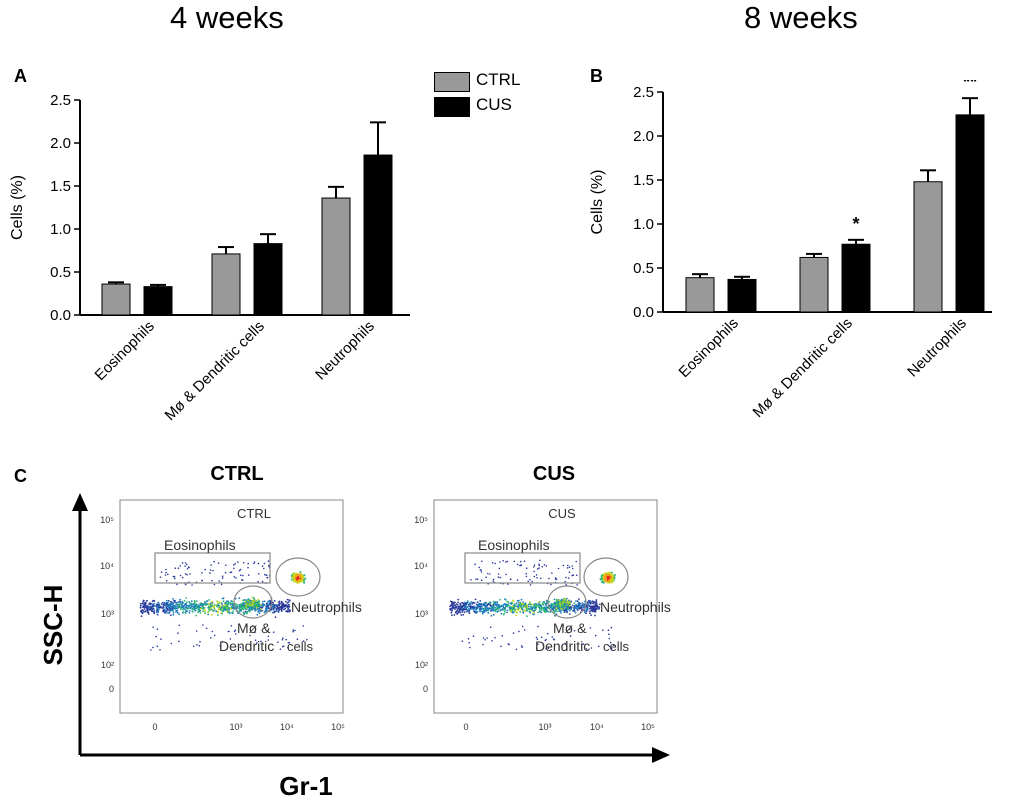  I want to click on gate-eosinophils-ctrl, so click(212, 568).